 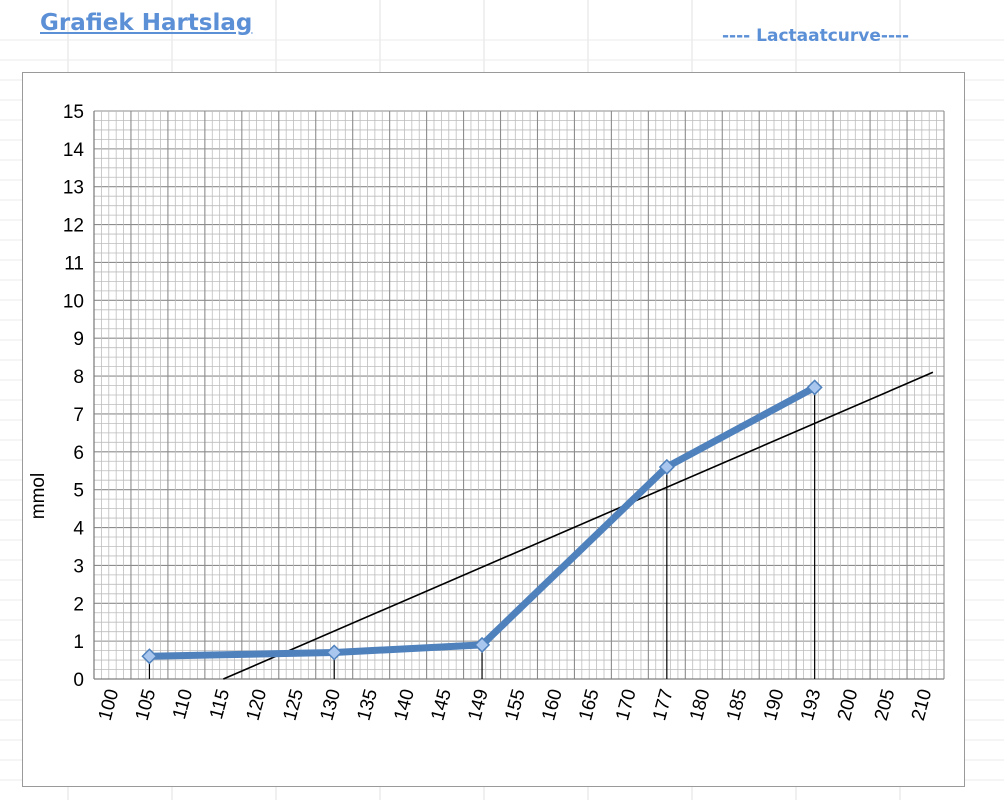 What do you see at coordinates (478, 705) in the screenshot?
I see `x-tick-label: 149` at bounding box center [478, 705].